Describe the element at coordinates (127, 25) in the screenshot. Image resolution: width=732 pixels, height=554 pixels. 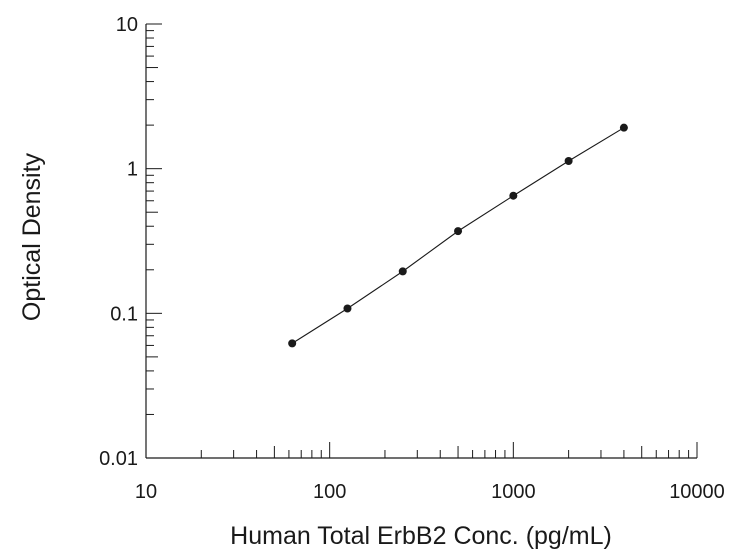
I see `y-tick-label: 10` at that location.